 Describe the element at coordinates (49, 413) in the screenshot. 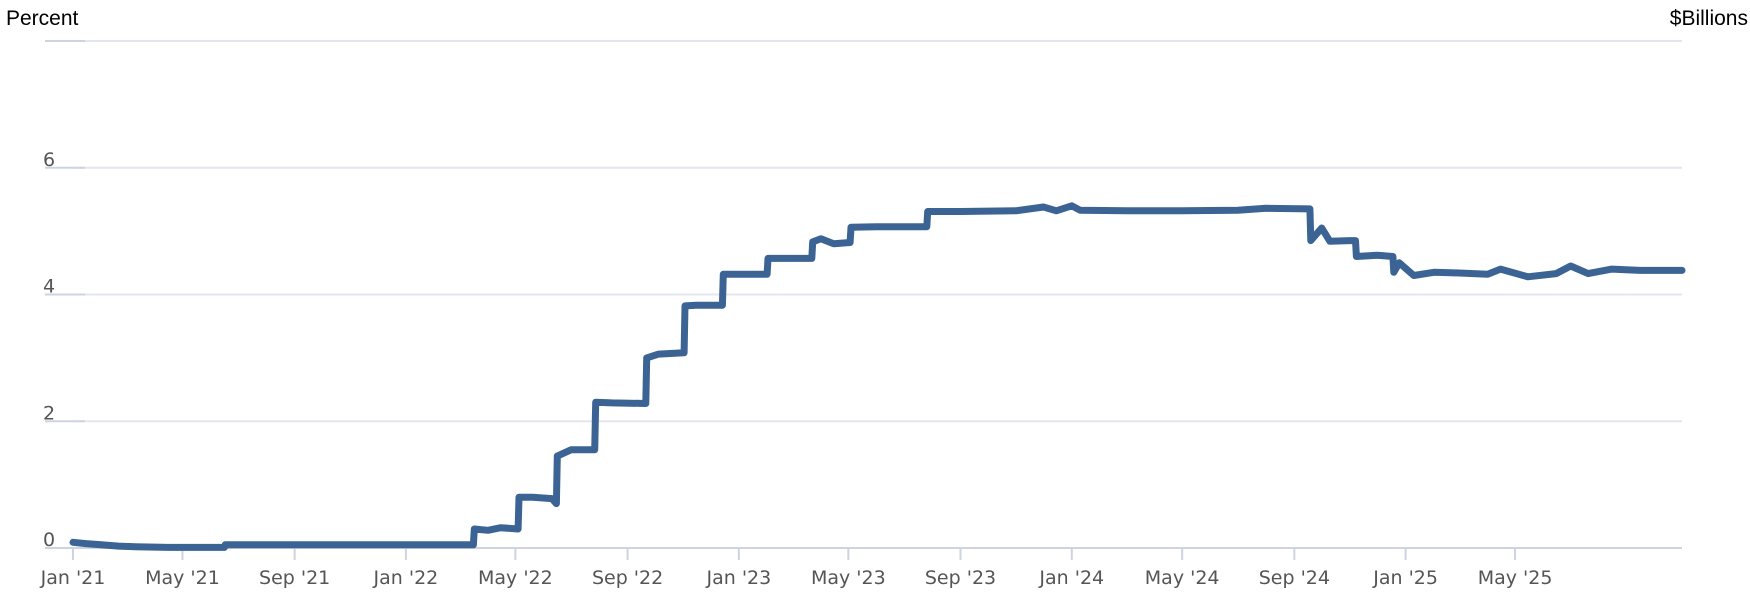

I see `y-tick-label: 2` at that location.